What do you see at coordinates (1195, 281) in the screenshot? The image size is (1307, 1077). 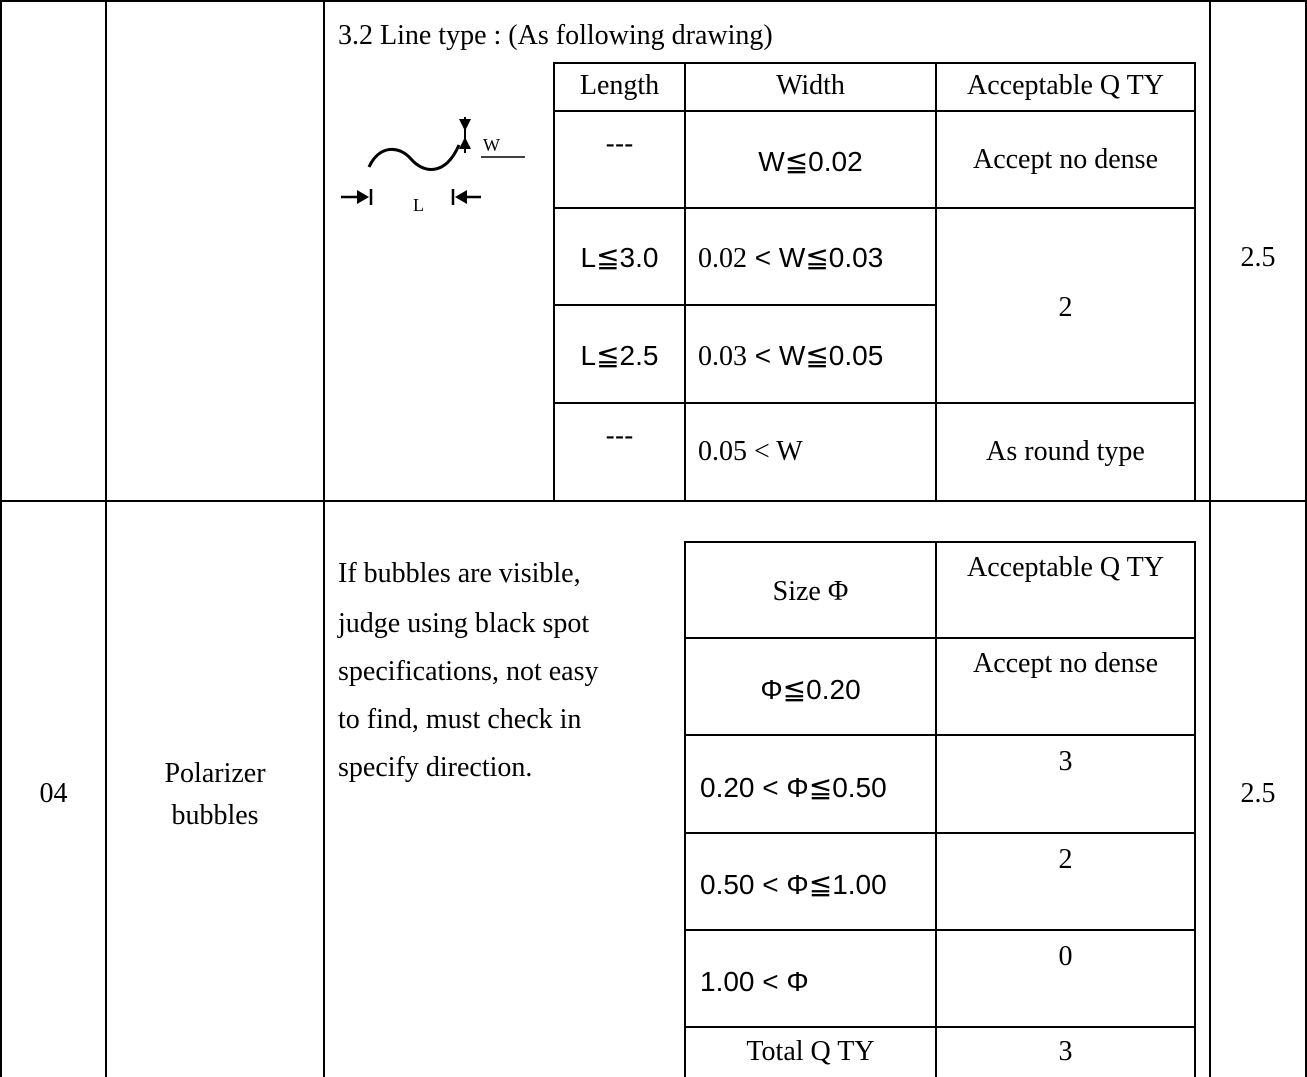 I see `lt-table-right` at bounding box center [1195, 281].